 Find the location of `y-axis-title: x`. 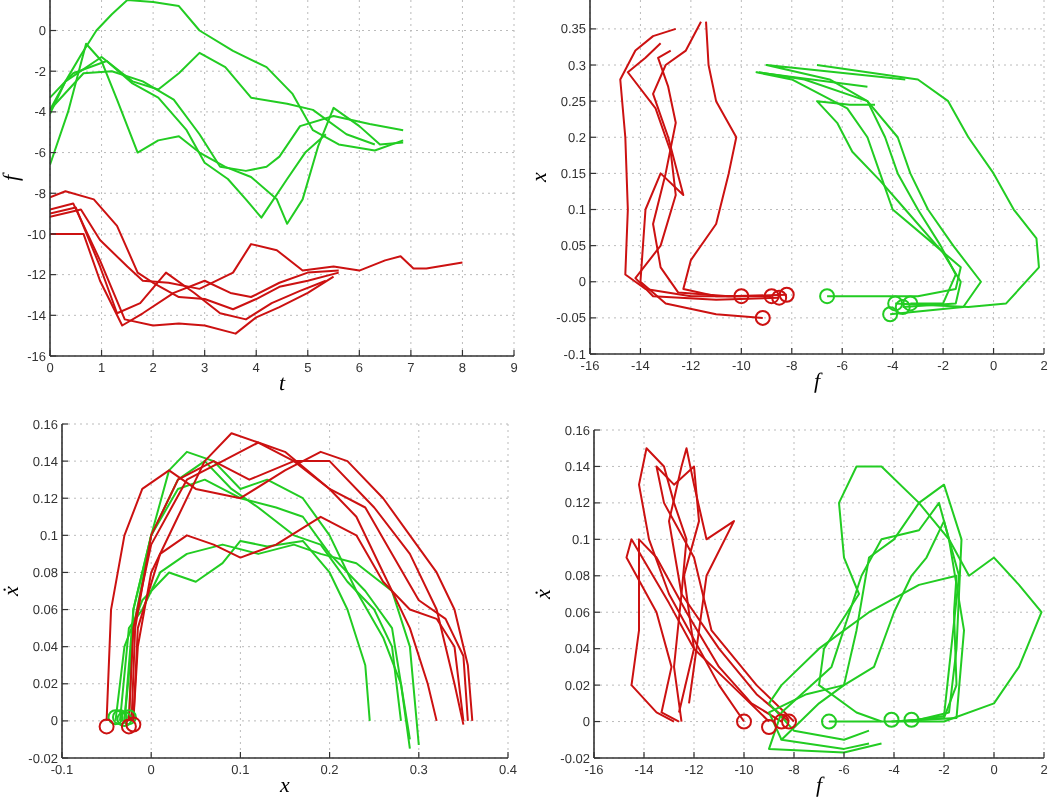

y-axis-title: x is located at coordinates (540, 177).